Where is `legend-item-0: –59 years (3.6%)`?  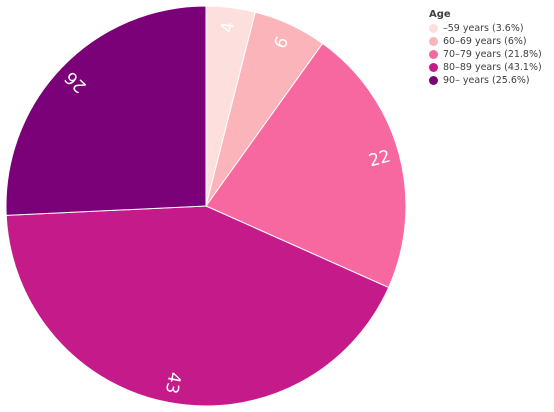 legend-item-0: –59 years (3.6%) is located at coordinates (485, 28).